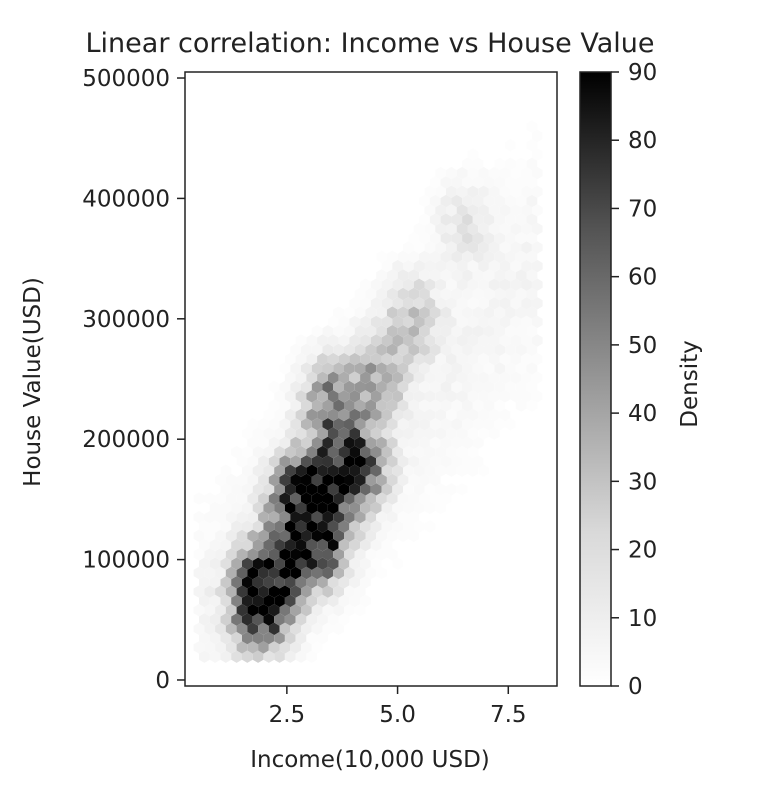 This screenshot has height=800, width=766. Describe the element at coordinates (397, 715) in the screenshot. I see `x-tick-label: 5.0` at that location.